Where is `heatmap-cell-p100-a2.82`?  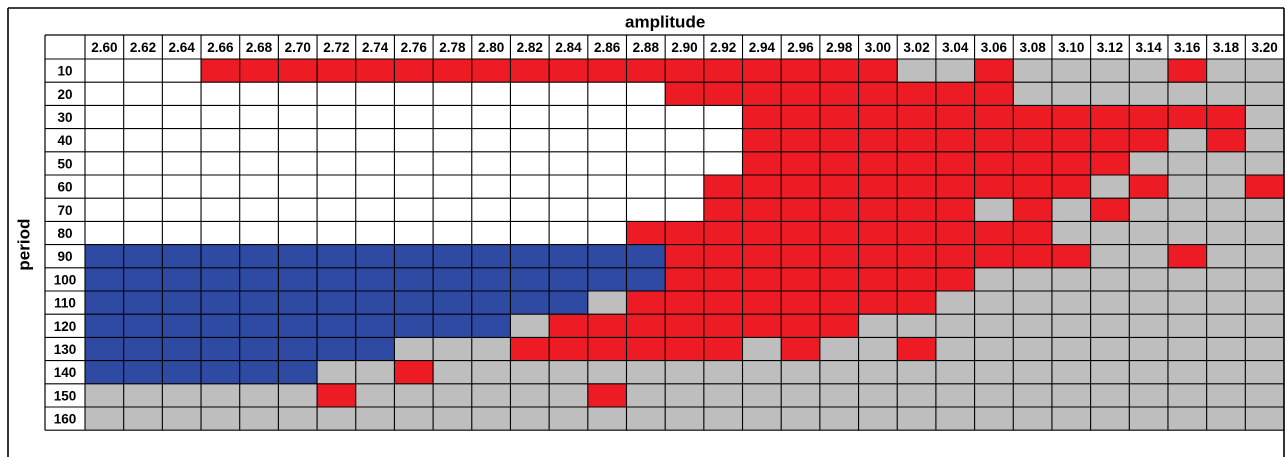
heatmap-cell-p100-a2.82 is located at coordinates (530, 279).